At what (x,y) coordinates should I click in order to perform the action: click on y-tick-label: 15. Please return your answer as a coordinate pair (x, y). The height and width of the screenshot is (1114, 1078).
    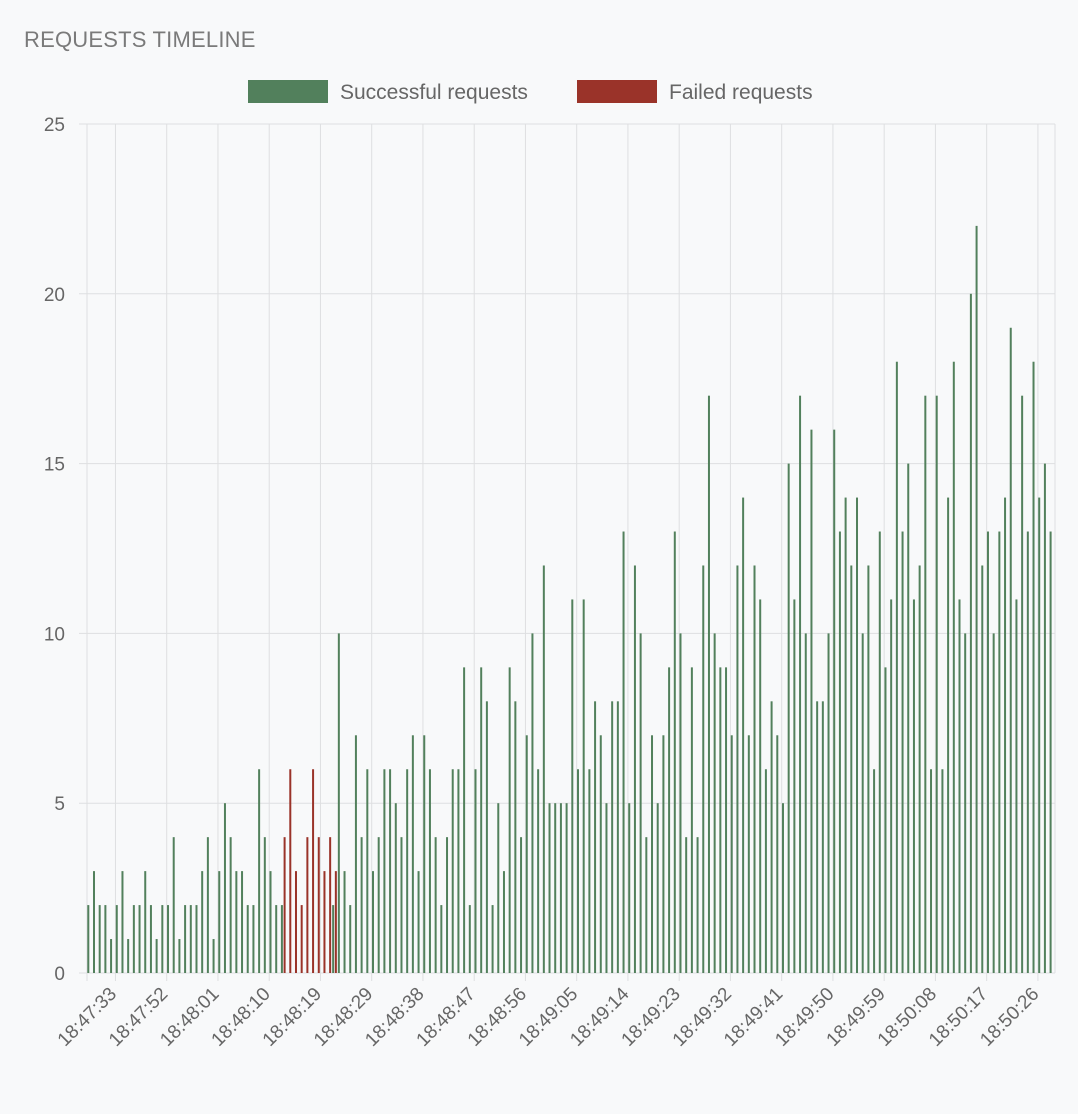
    Looking at the image, I should click on (54, 465).